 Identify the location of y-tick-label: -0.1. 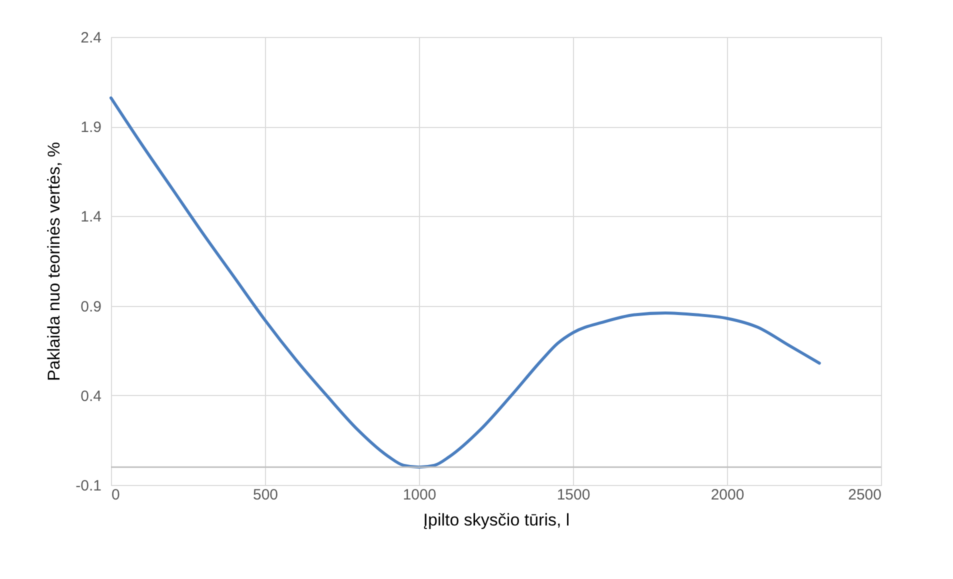
(89, 486).